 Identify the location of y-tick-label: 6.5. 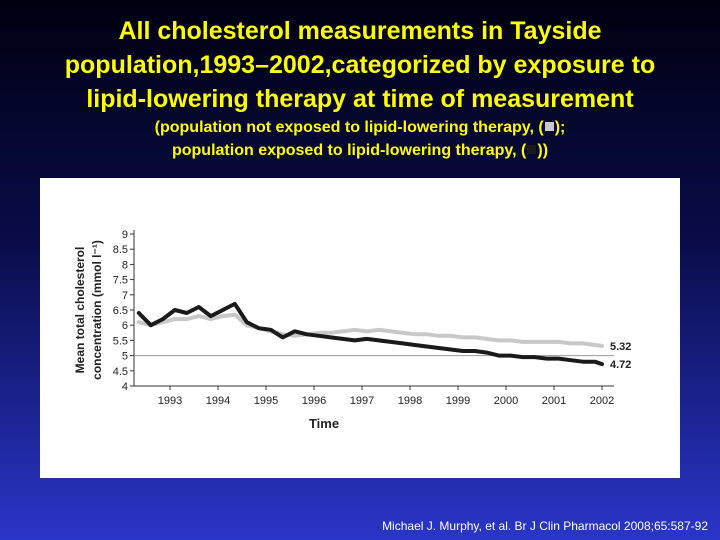
(120, 311).